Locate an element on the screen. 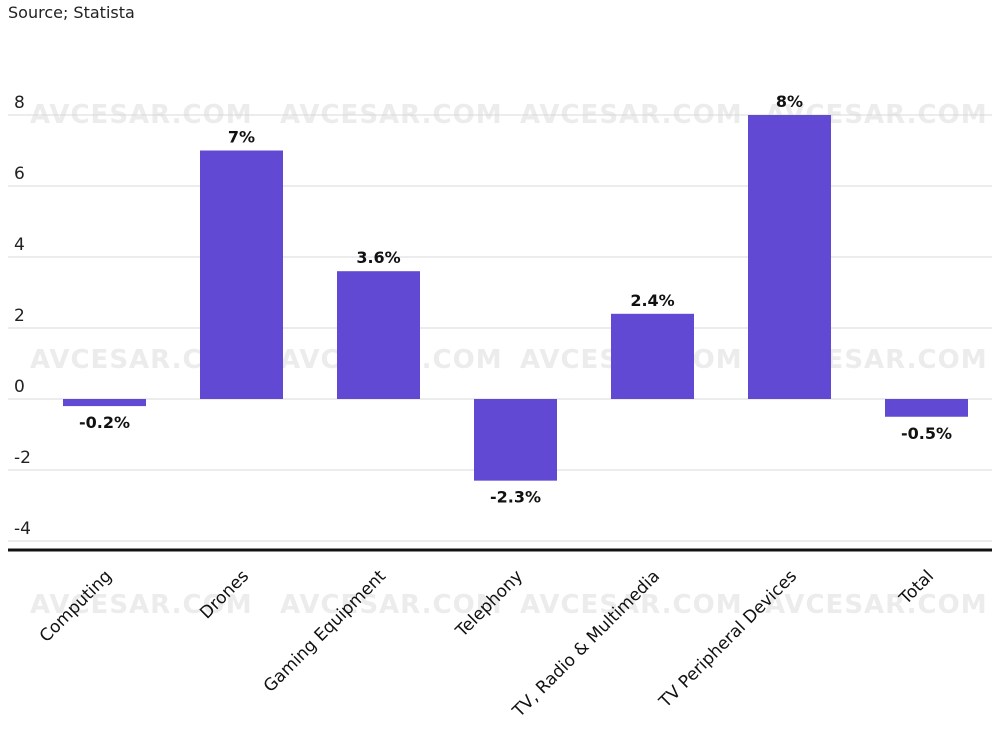 The image size is (1000, 739). y-tick-label-2: 4 is located at coordinates (19, 245).